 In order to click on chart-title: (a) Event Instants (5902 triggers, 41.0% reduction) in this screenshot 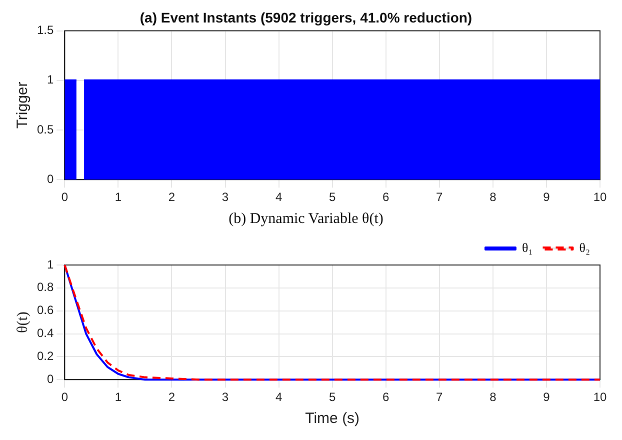, I will do `click(306, 17)`.